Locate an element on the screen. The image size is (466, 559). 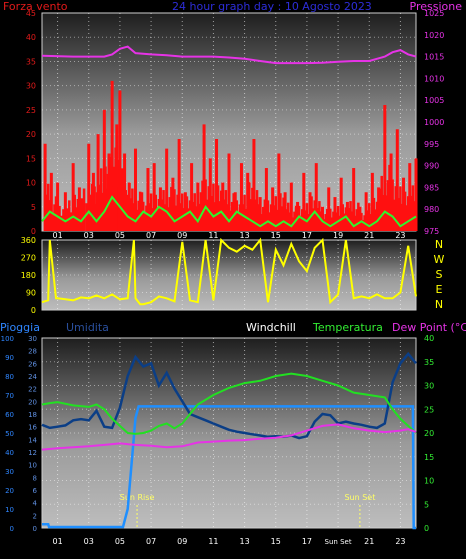
sun-annotations: Sun Rise Sun Set is located at coordinates (247, 510).